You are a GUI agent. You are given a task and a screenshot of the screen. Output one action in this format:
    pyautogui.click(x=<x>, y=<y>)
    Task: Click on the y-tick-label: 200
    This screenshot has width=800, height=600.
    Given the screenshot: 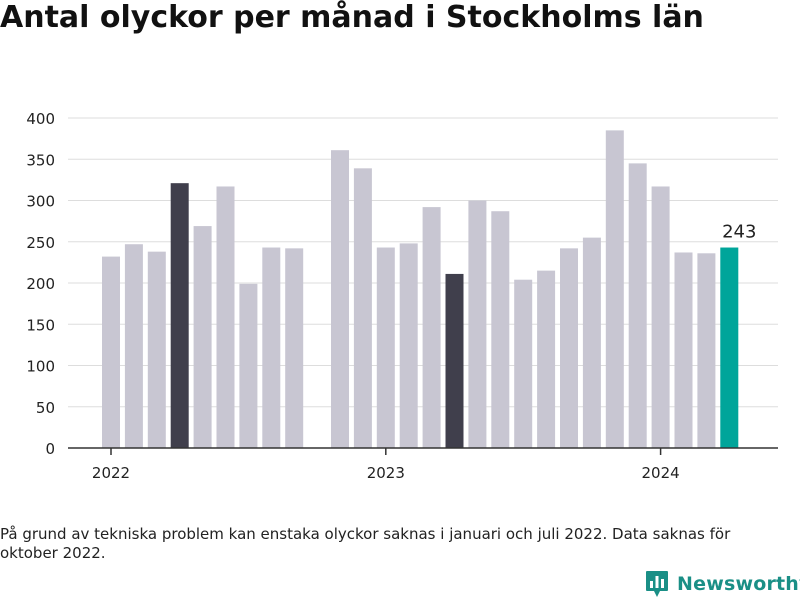 What is the action you would take?
    pyautogui.click(x=40, y=284)
    